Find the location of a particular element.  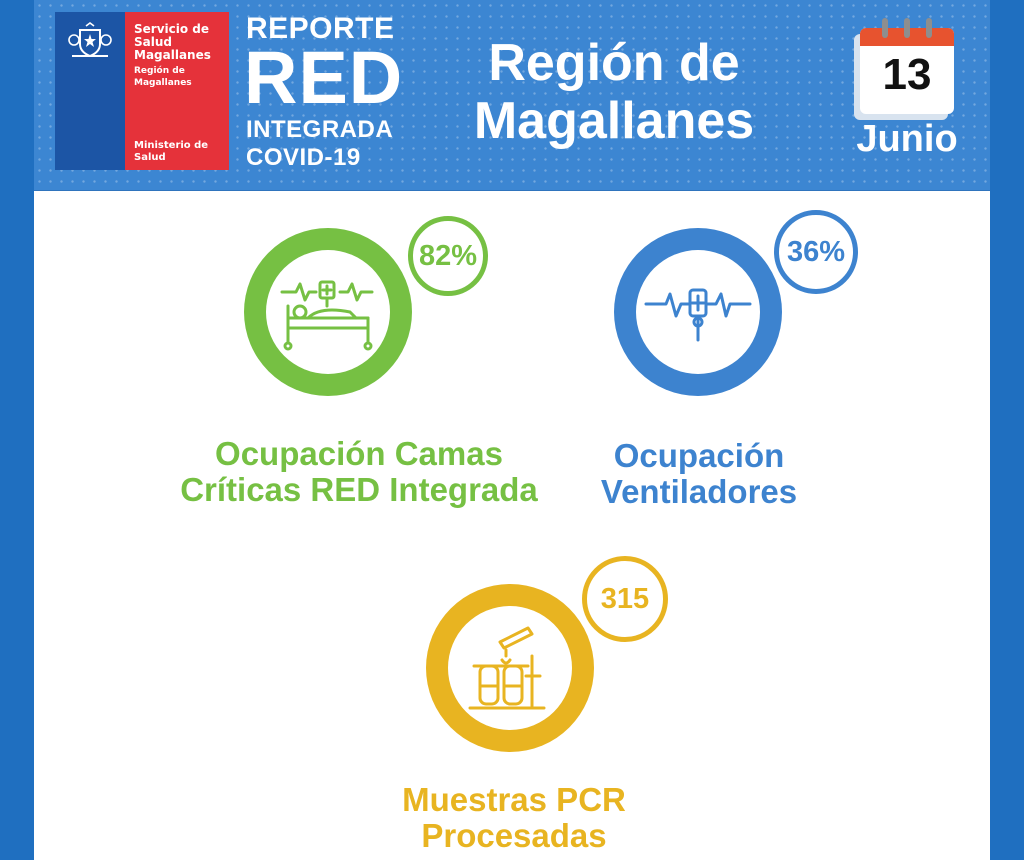

pcr-samples-value: 315 is located at coordinates (625, 599).